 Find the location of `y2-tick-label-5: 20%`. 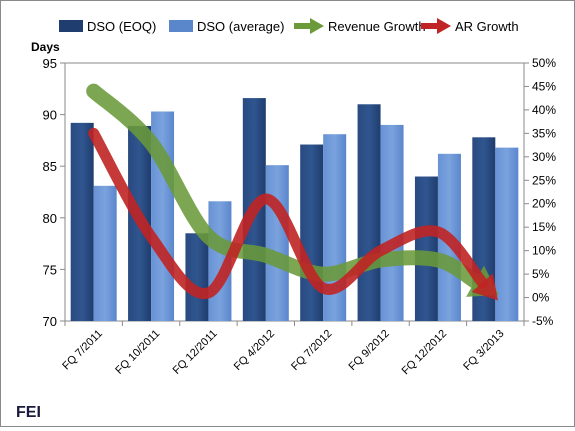

y2-tick-label-5: 20% is located at coordinates (544, 204).